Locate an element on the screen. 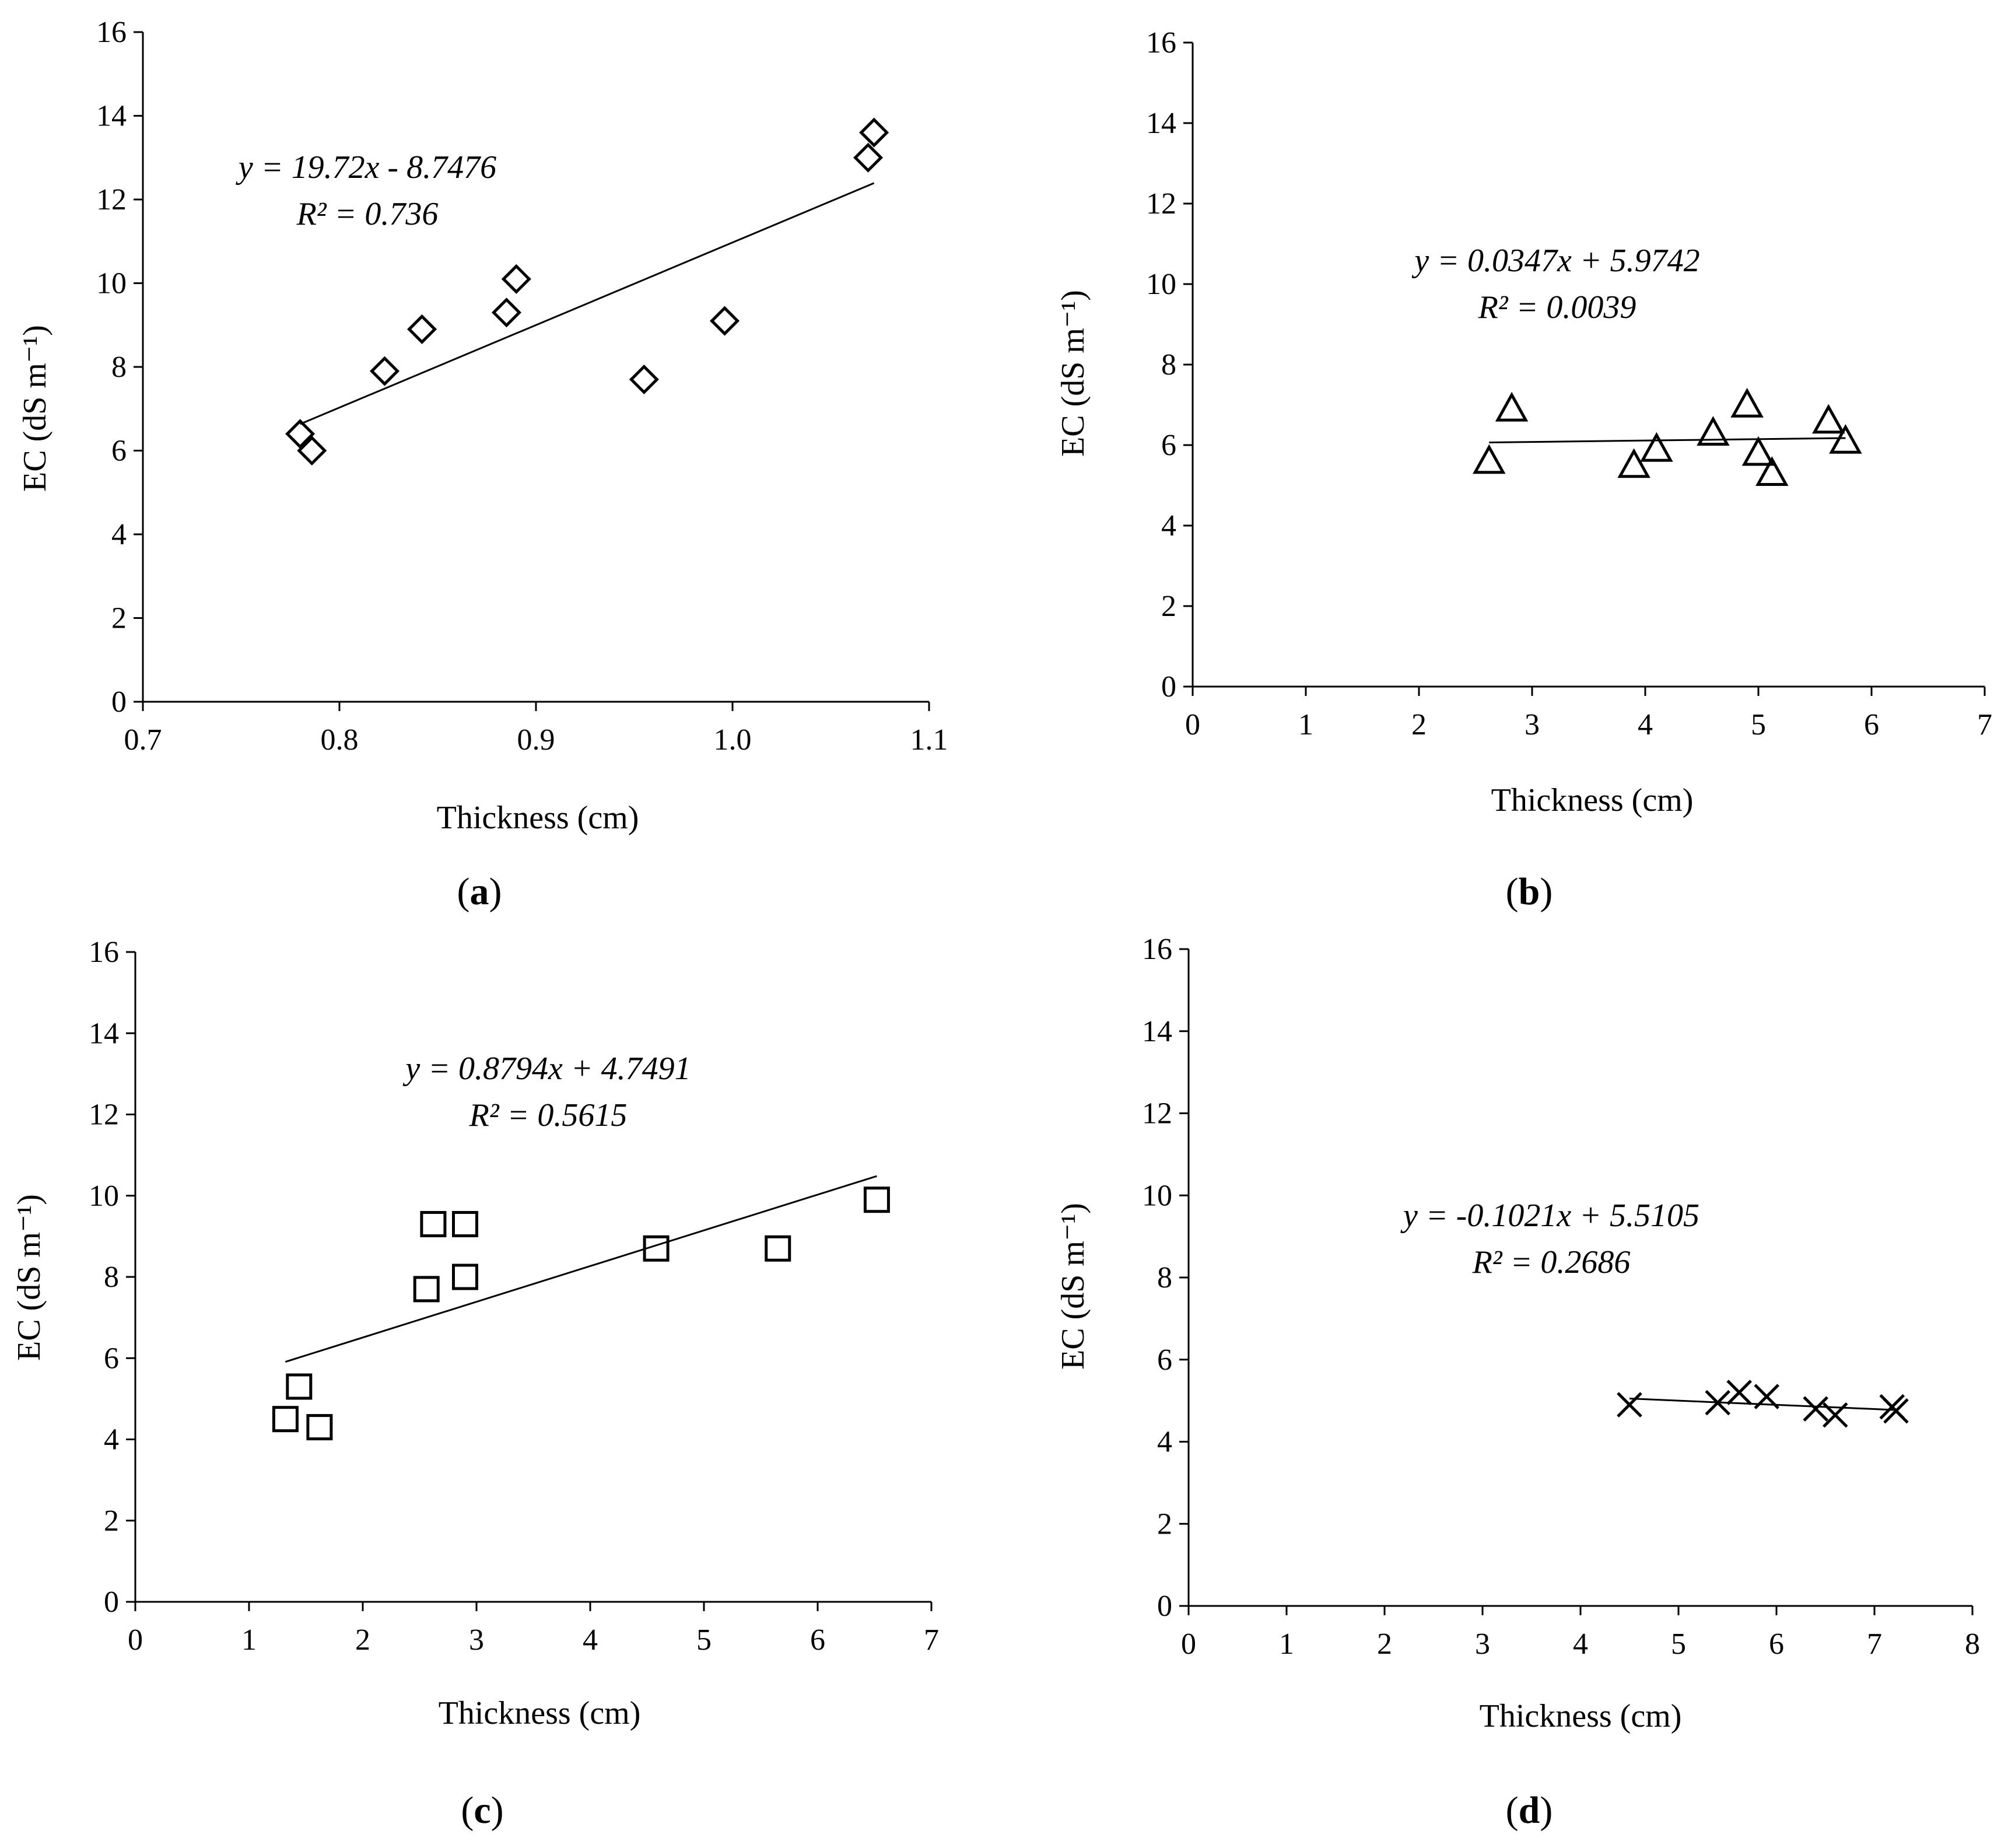 Image resolution: width=1994 pixels, height=1848 pixels. panel-a-equation: y = 19.72x - 8.7476 is located at coordinates (366, 167).